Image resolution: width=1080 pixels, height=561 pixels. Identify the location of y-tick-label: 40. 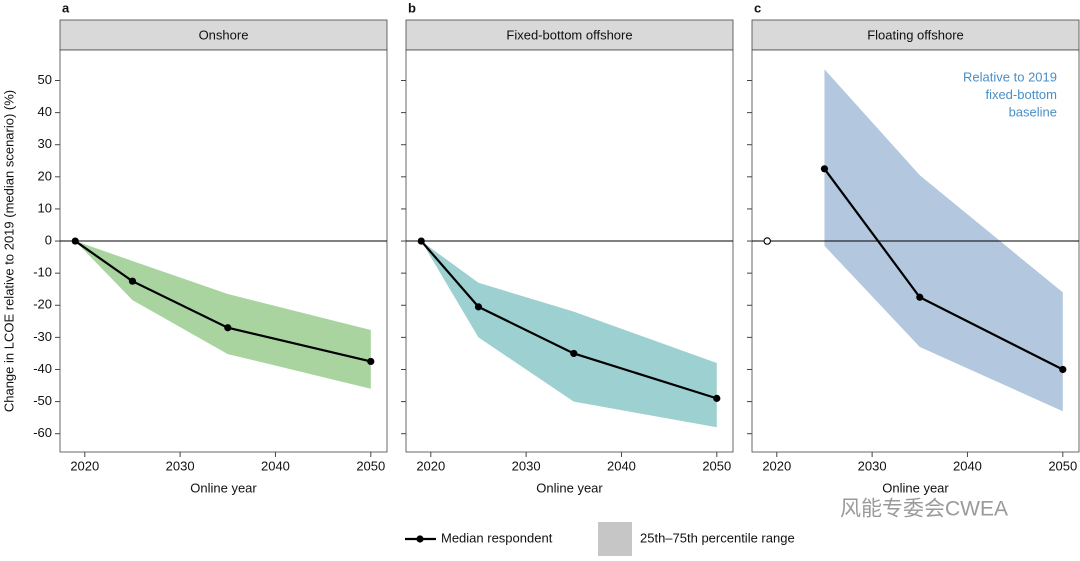
(45, 111).